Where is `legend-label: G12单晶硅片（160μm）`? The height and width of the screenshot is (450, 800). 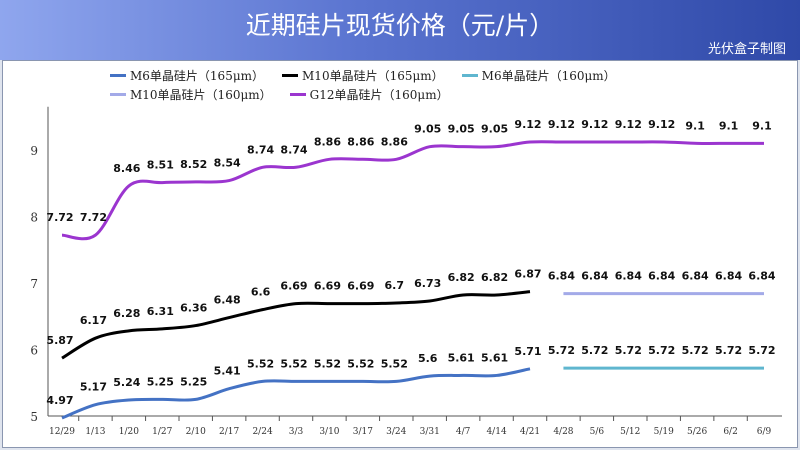 legend-label: G12单晶硅片（160μm） is located at coordinates (379, 94).